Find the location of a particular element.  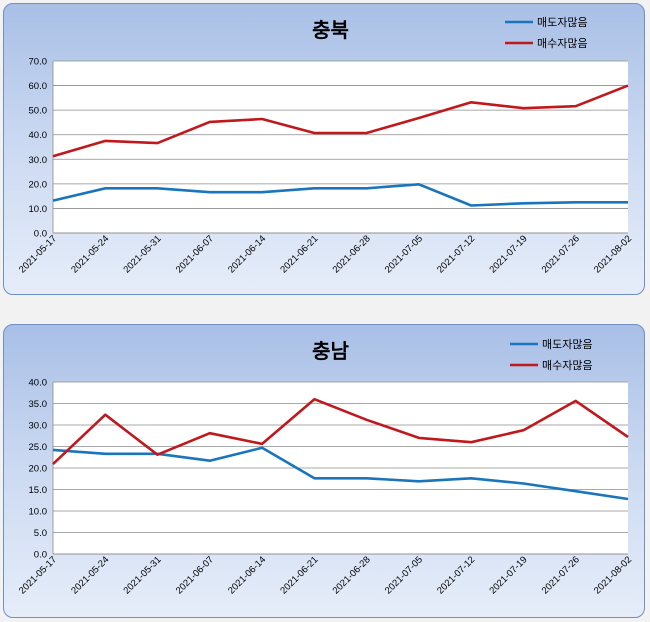

y-tick-label: 35.0 is located at coordinates (38, 404).